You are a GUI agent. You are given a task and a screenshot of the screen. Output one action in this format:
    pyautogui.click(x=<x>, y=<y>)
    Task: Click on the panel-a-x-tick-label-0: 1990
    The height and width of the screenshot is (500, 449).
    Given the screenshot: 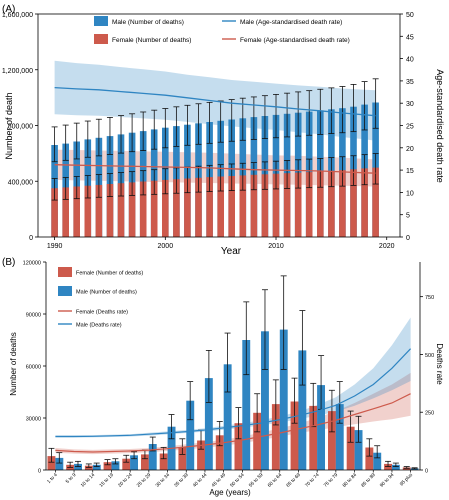 What is the action you would take?
    pyautogui.click(x=55, y=246)
    